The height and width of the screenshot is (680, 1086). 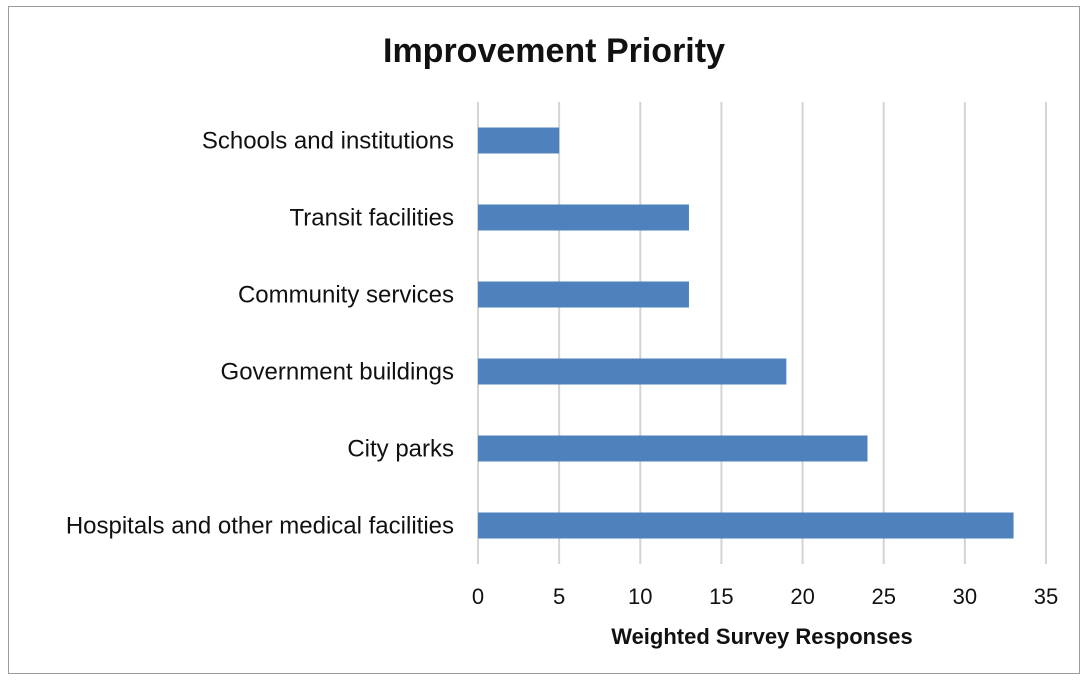 What do you see at coordinates (883, 596) in the screenshot?
I see `x-tick-label: 25` at bounding box center [883, 596].